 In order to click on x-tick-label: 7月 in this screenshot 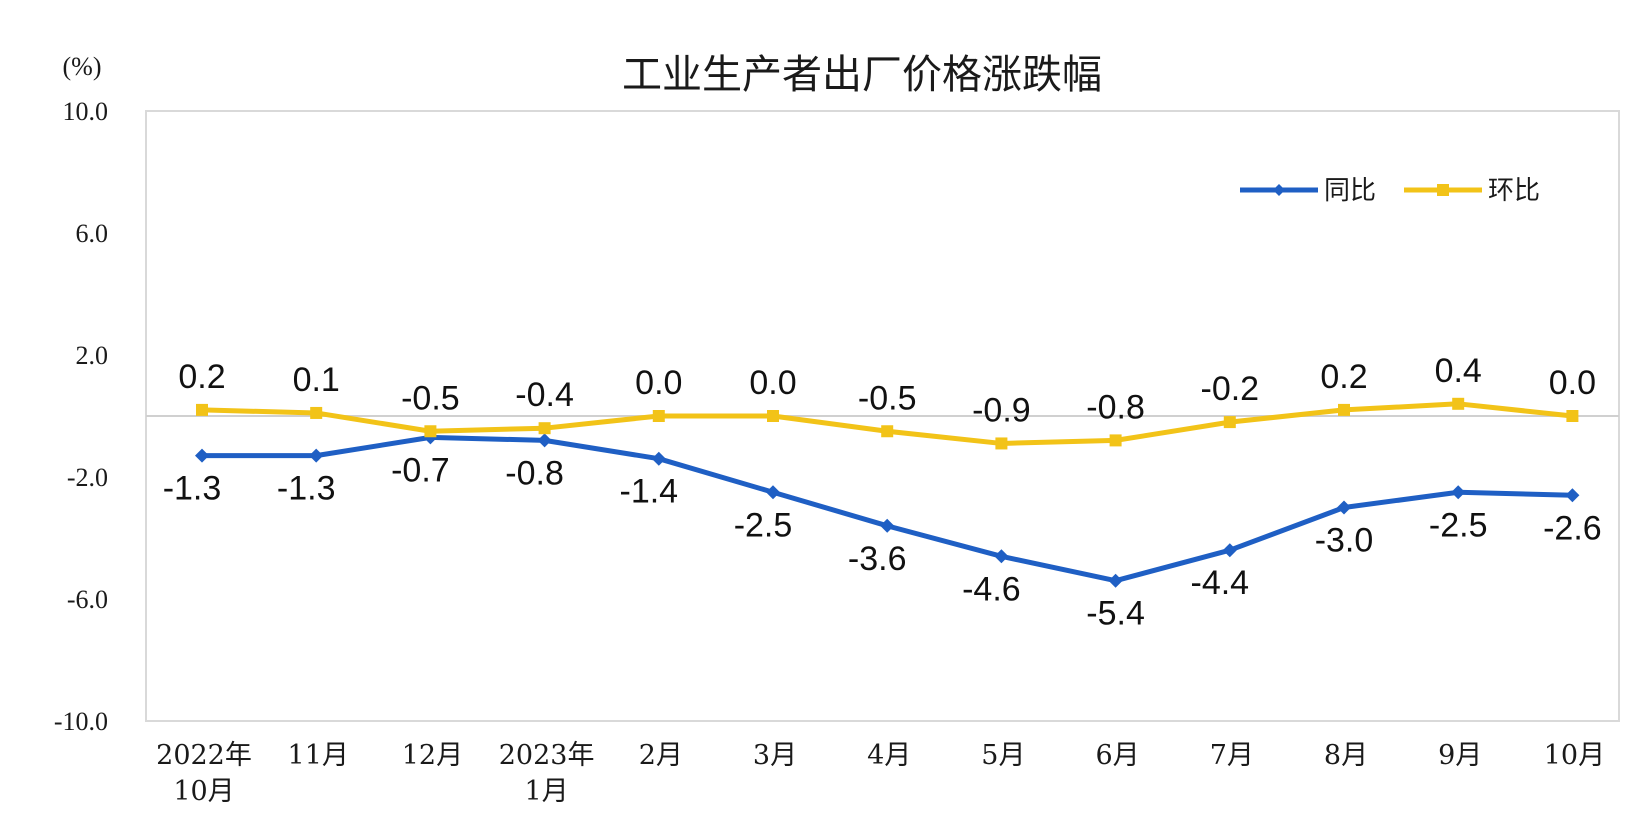, I will do `click(1232, 755)`.